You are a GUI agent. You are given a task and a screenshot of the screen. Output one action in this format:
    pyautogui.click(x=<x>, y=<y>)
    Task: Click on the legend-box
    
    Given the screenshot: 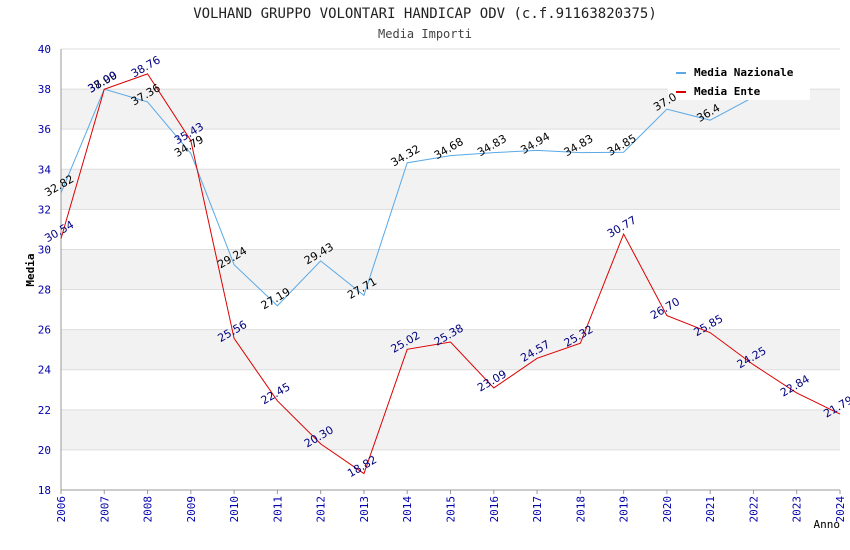 What is the action you would take?
    pyautogui.click(x=739, y=80)
    